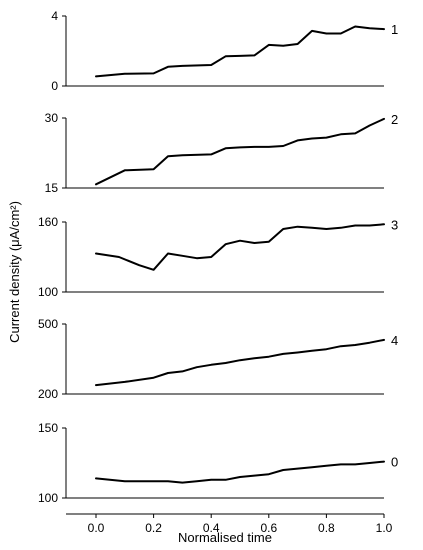 This screenshot has height=550, width=423. What do you see at coordinates (14, 272) in the screenshot?
I see `y-axis-title: Current density (μA/cm²)` at bounding box center [14, 272].